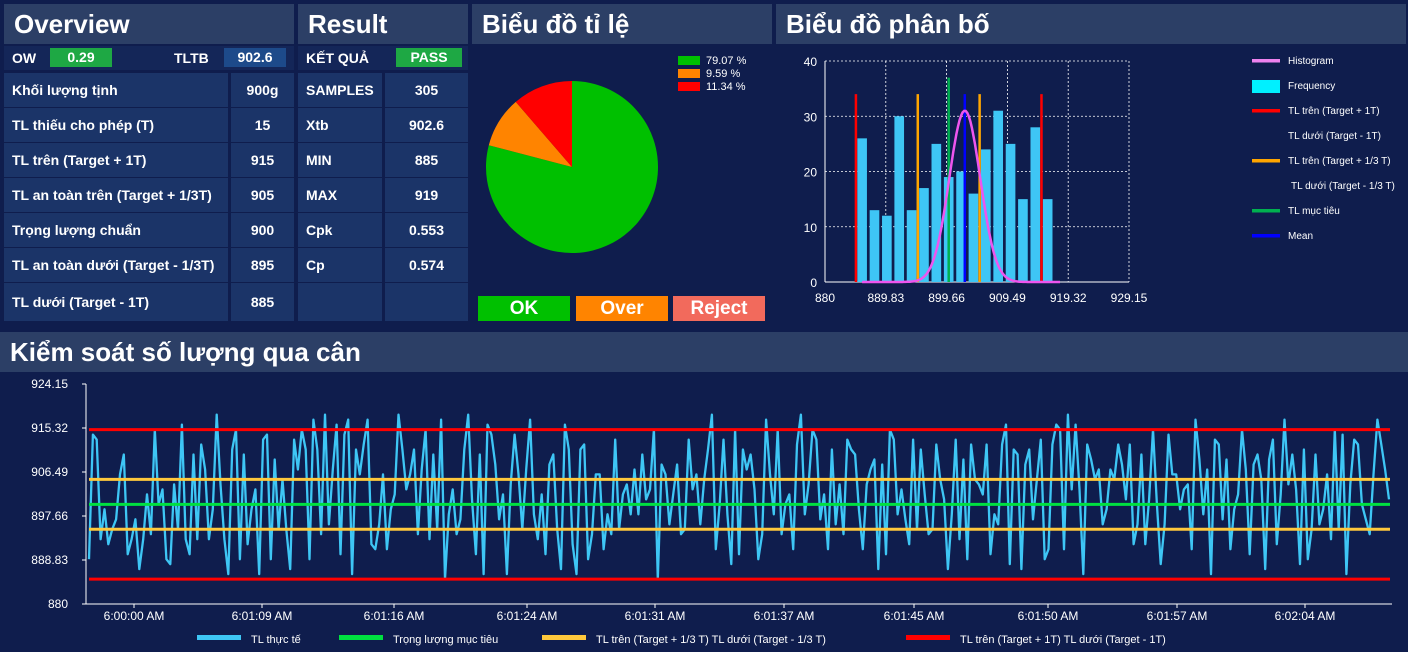 This screenshot has height=652, width=1408. I want to click on overview-row-label: Trọng lượng chuẩn, so click(116, 230).